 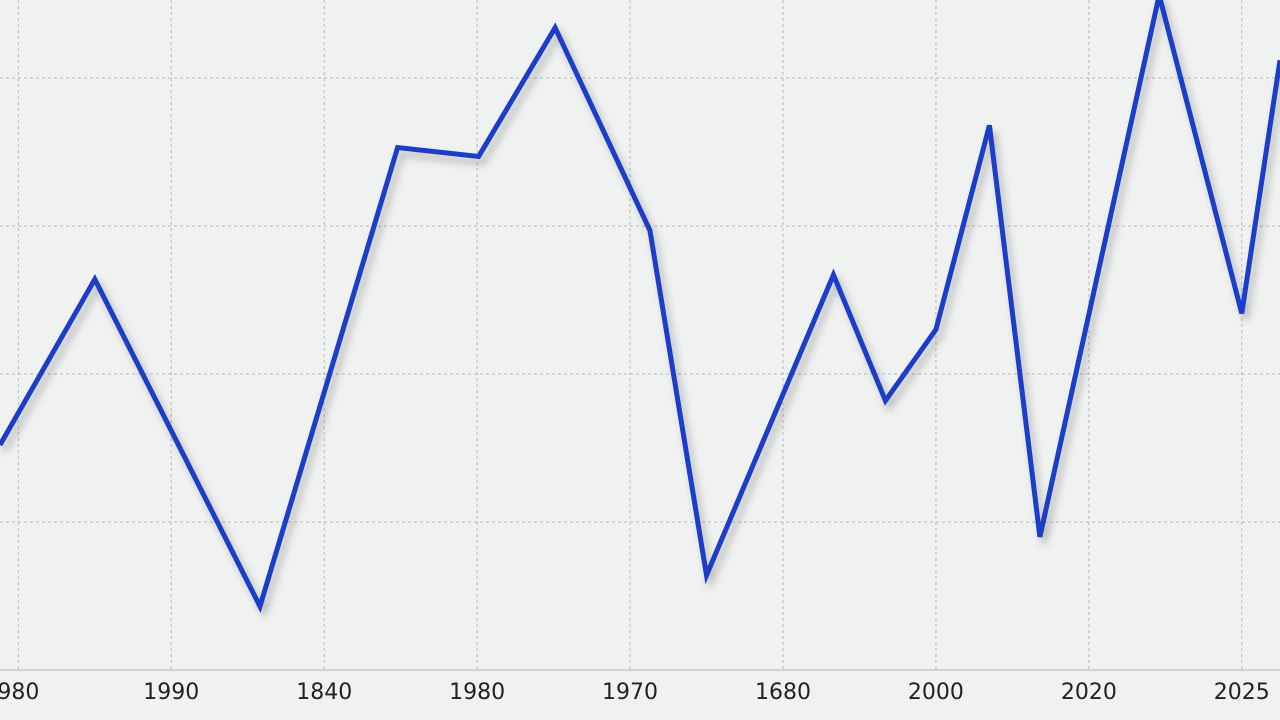 I want to click on x-tick-label: 2000, so click(x=936, y=692).